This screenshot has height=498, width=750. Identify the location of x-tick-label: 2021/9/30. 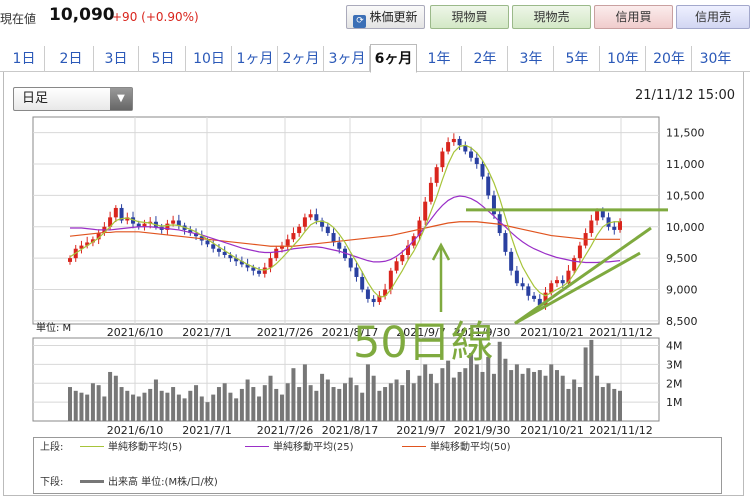
(482, 332).